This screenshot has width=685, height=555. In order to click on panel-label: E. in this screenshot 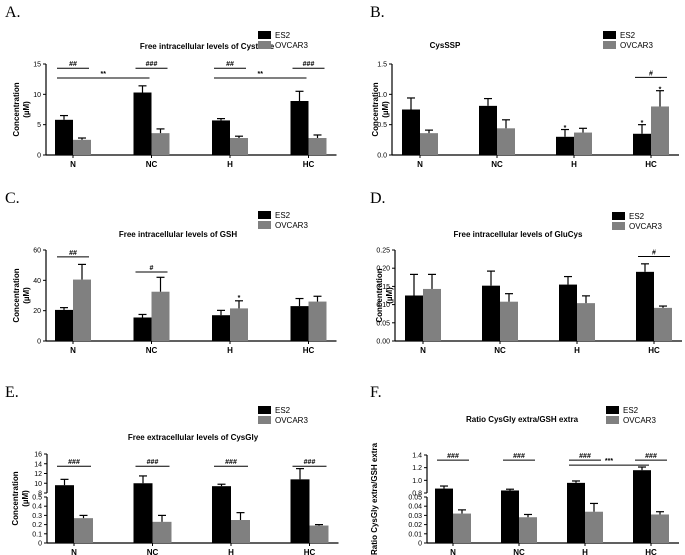, I will do `click(12, 392)`.